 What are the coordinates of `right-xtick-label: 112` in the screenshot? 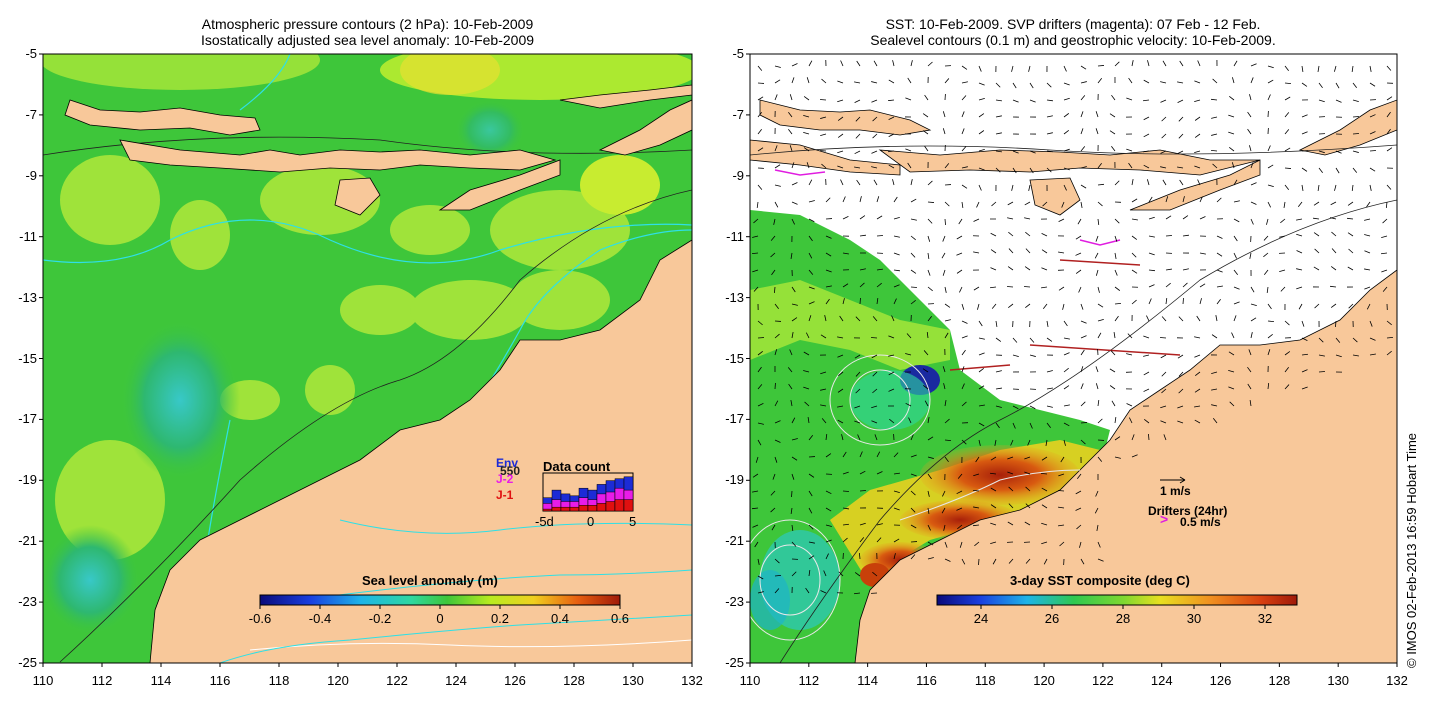 It's located at (809, 680).